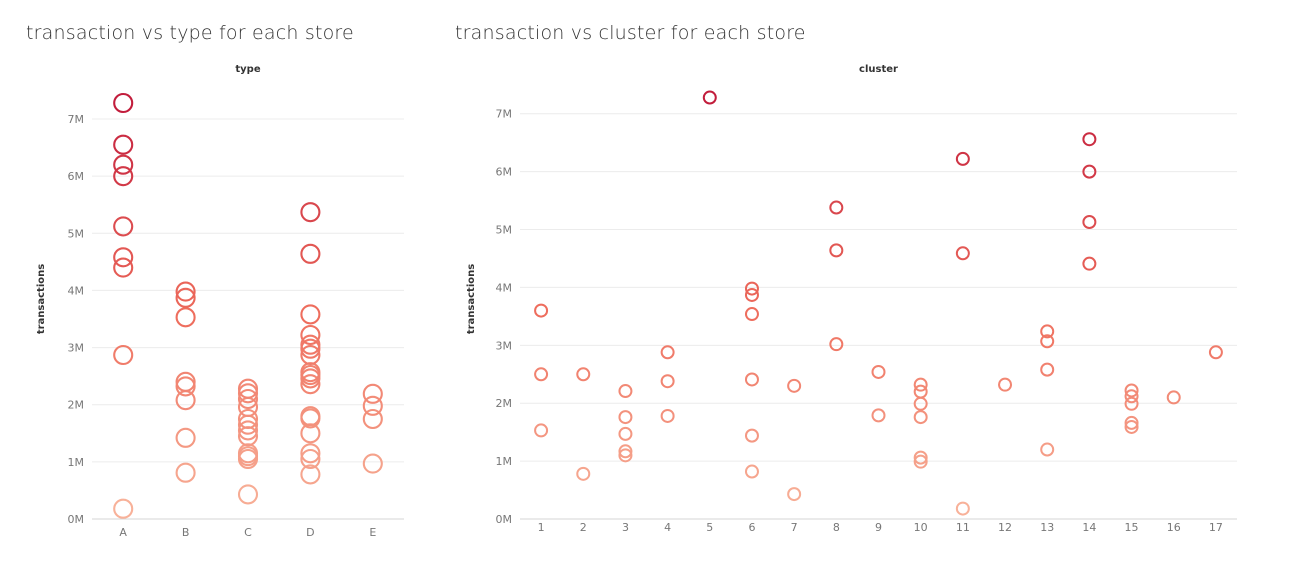 The image size is (1293, 578). What do you see at coordinates (76, 233) in the screenshot?
I see `y-tick-label-type: 5M` at bounding box center [76, 233].